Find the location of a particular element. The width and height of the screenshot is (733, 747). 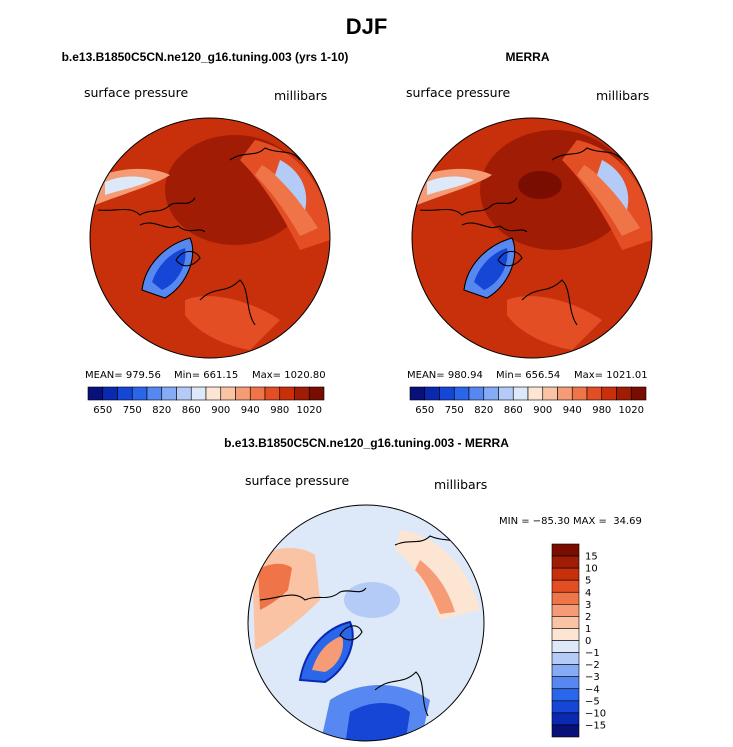

panel-3-polar-map is located at coordinates (366, 623).